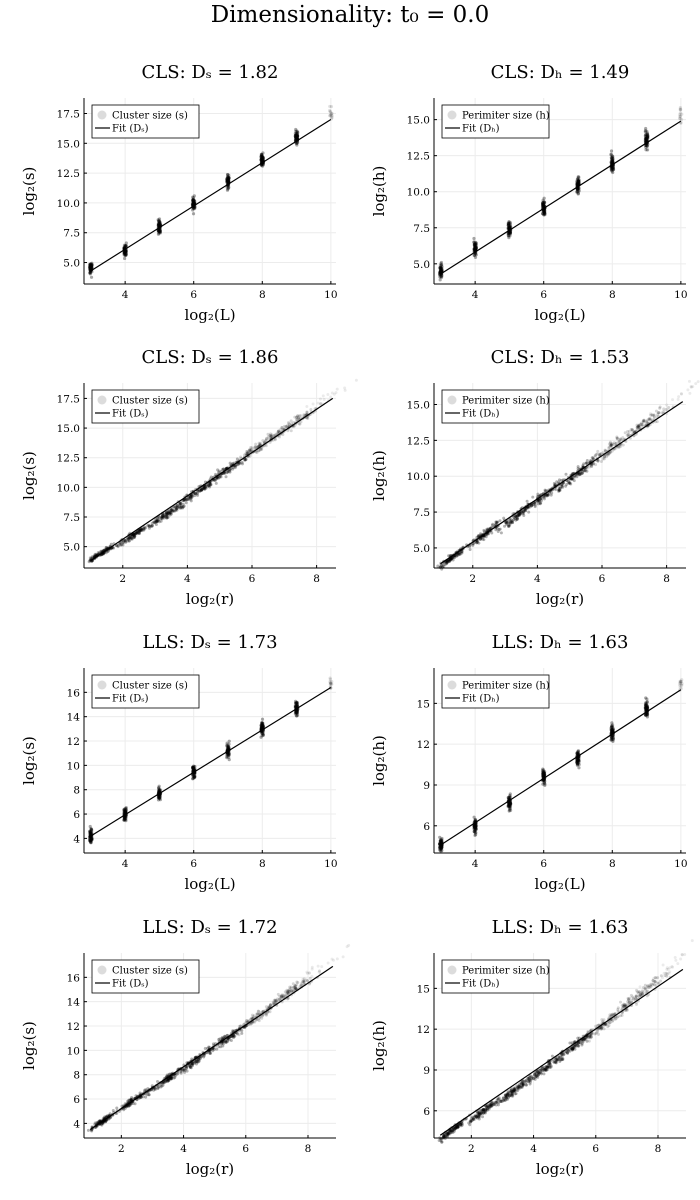  Describe the element at coordinates (262, 295) in the screenshot. I see `x-tick-label: 8` at that location.